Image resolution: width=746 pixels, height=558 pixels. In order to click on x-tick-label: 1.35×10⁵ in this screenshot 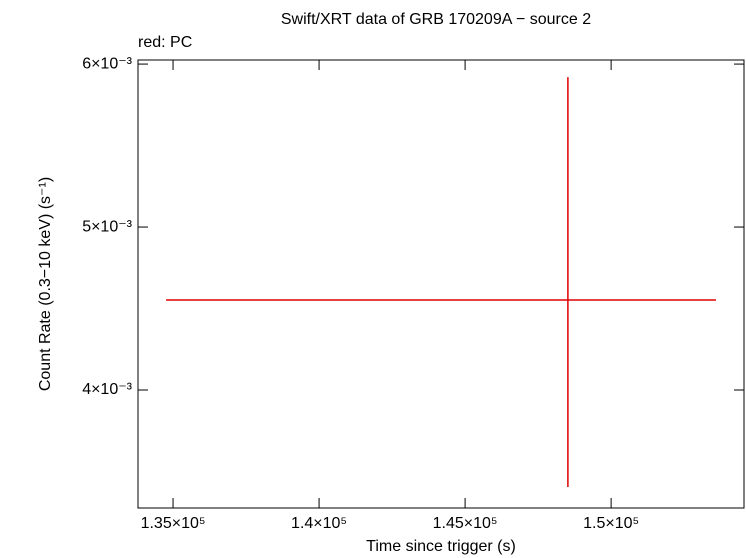, I will do `click(173, 523)`.